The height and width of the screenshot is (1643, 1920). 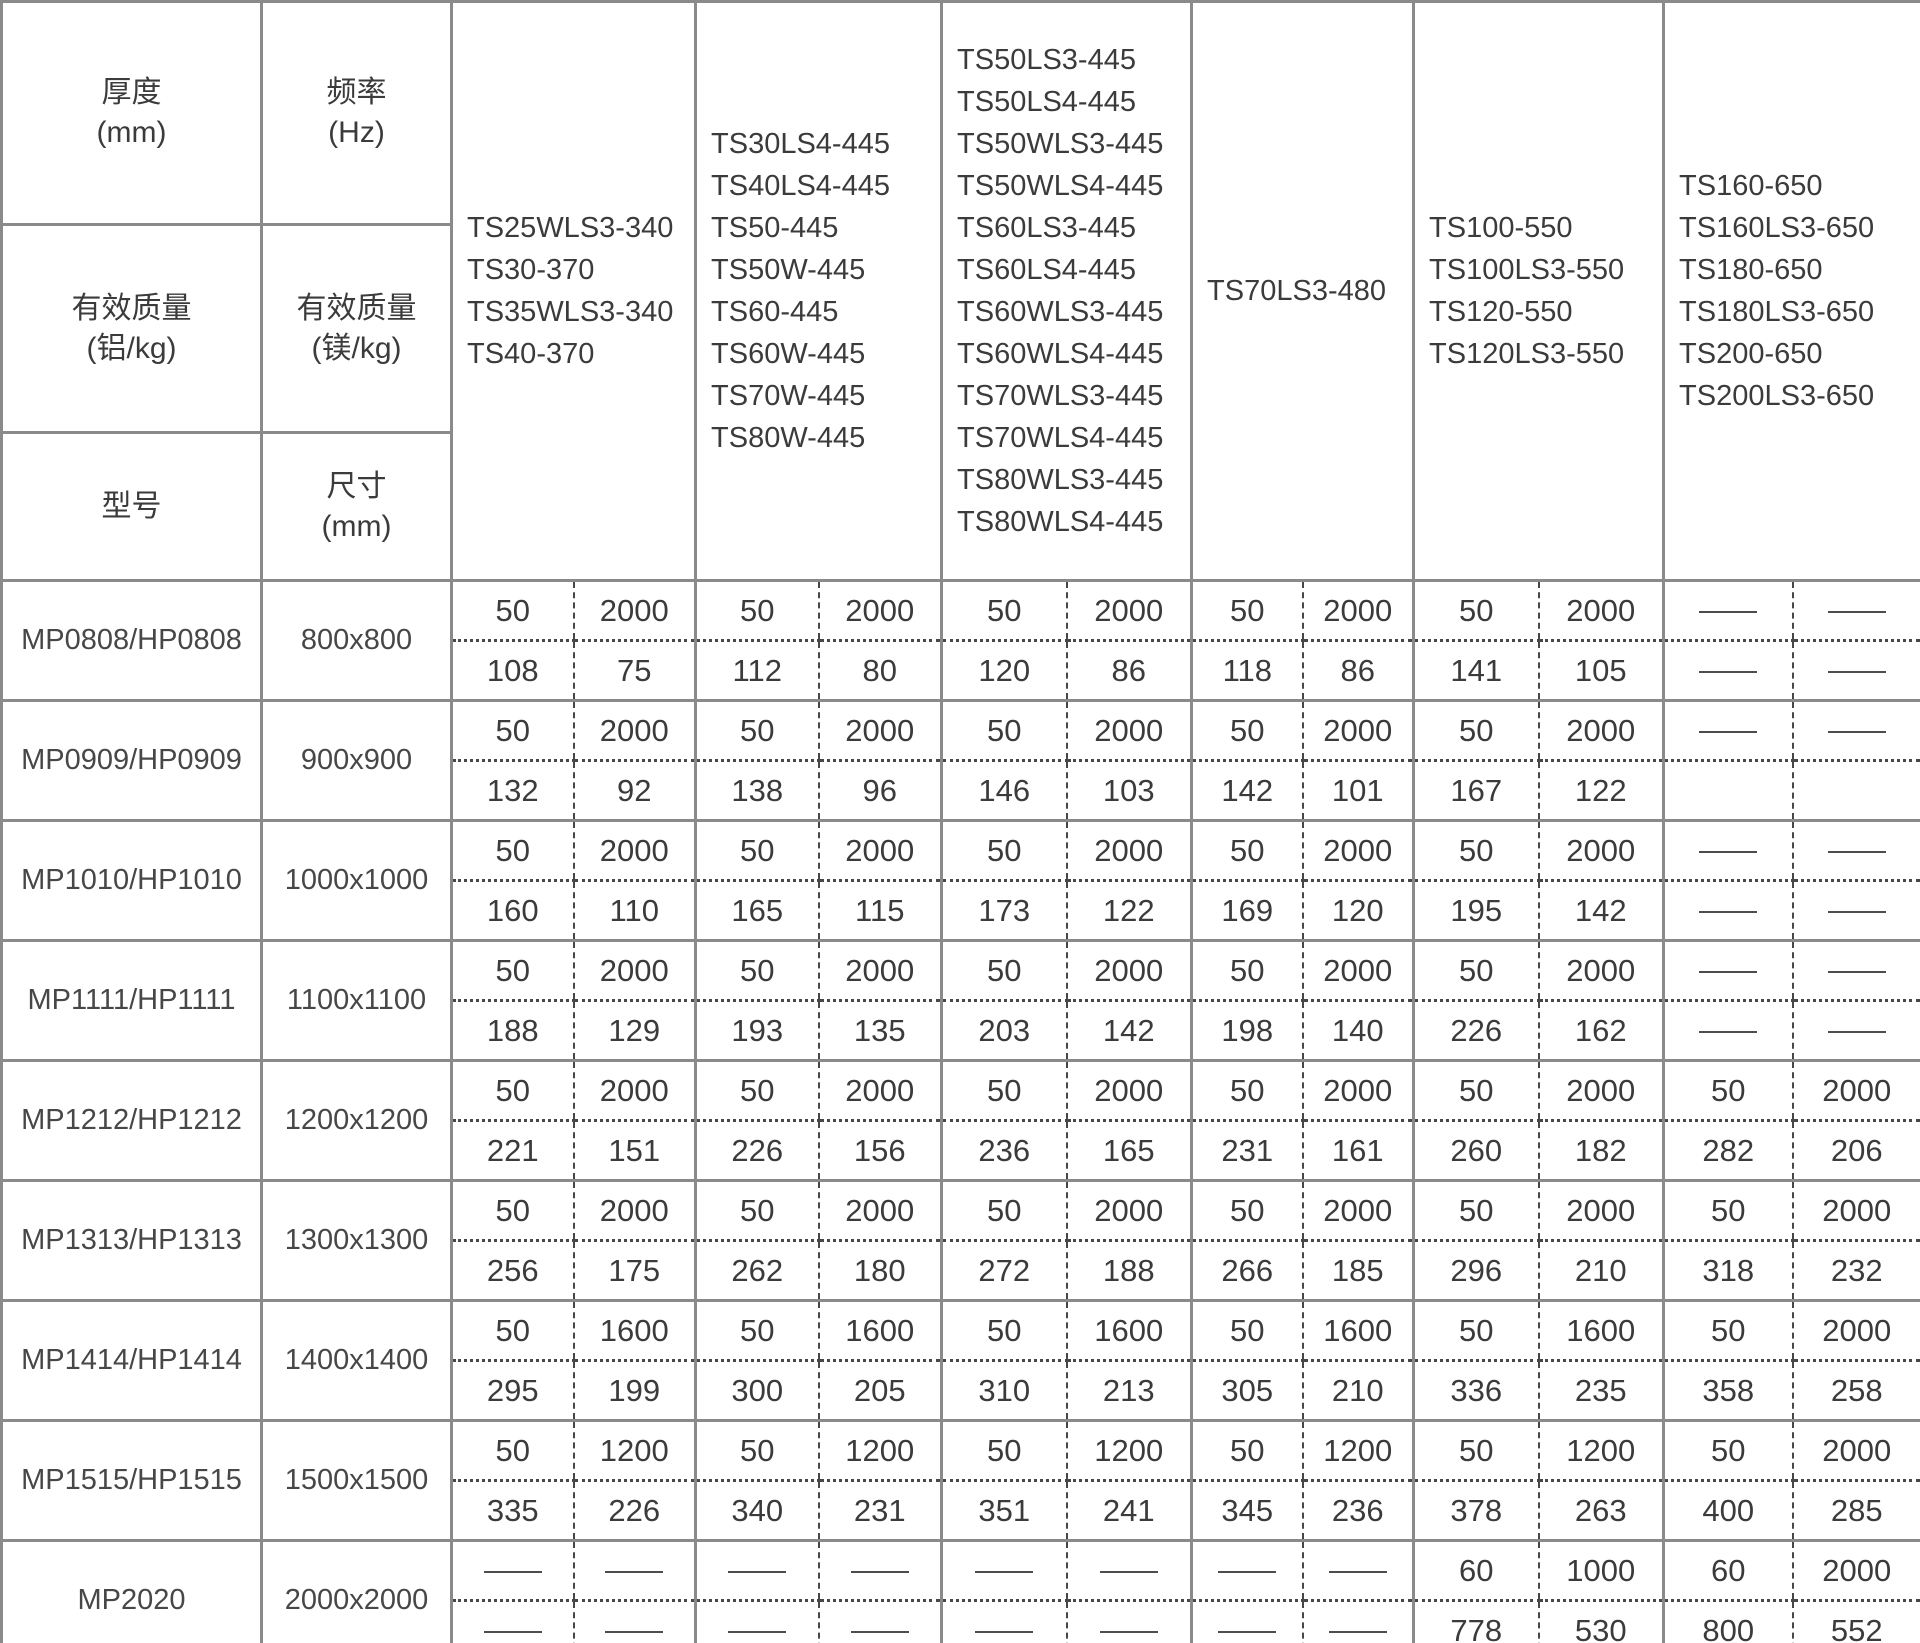 I want to click on header-row-model-size: 型号 尺寸 (mm), so click(x=960, y=506).